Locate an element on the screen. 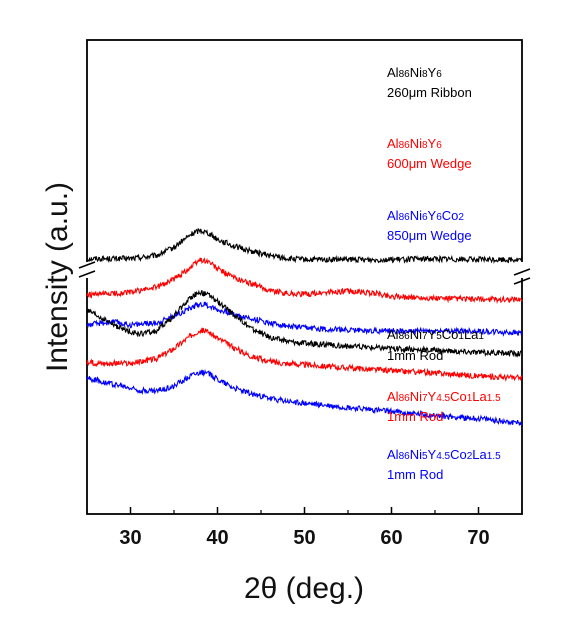 This screenshot has width=567, height=640. series-label-formula-2: Al86Ni8Y6 is located at coordinates (414, 143).